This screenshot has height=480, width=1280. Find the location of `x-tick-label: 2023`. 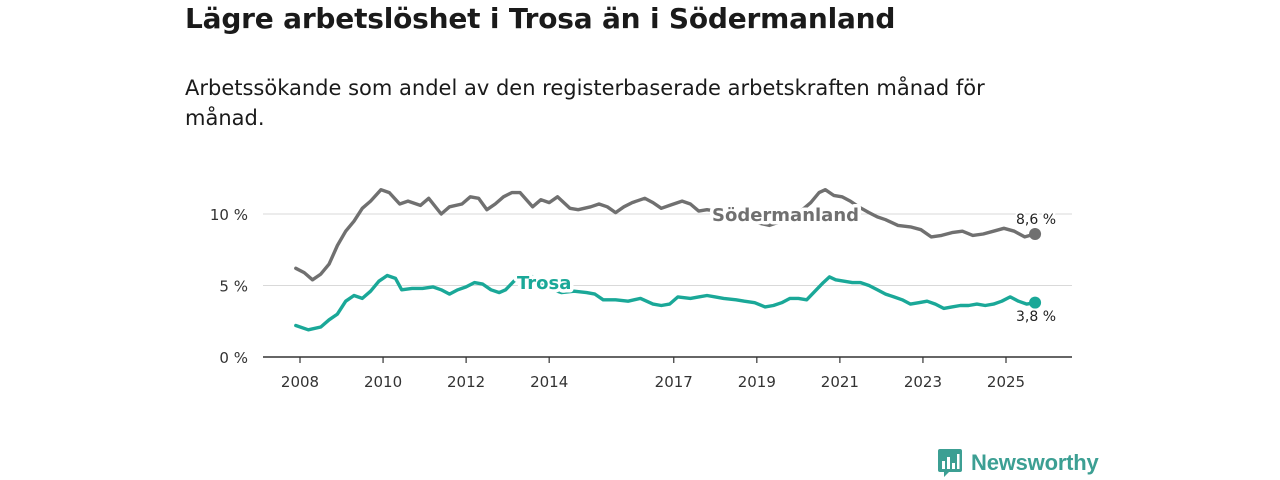

x-tick-label: 2023 is located at coordinates (923, 382).